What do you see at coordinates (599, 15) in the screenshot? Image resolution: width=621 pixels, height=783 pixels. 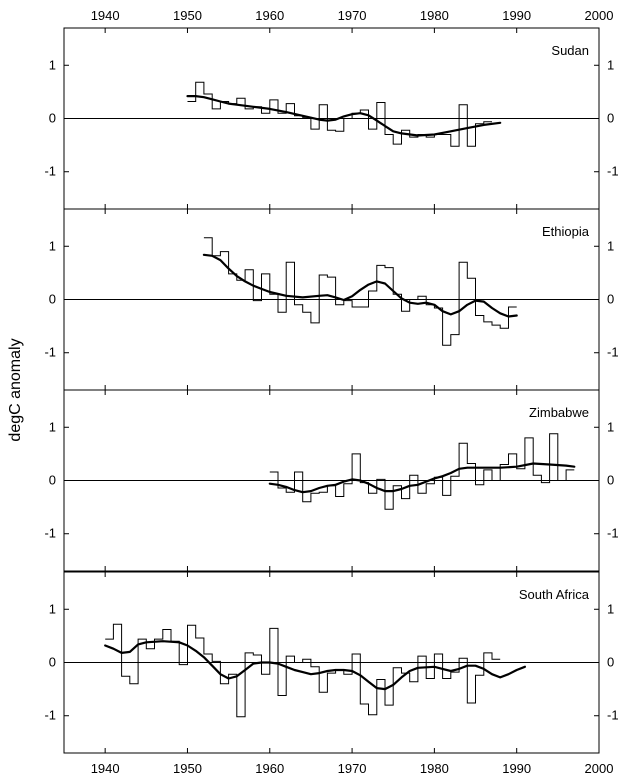 I see `x-tick-label-top: 2000` at bounding box center [599, 15].